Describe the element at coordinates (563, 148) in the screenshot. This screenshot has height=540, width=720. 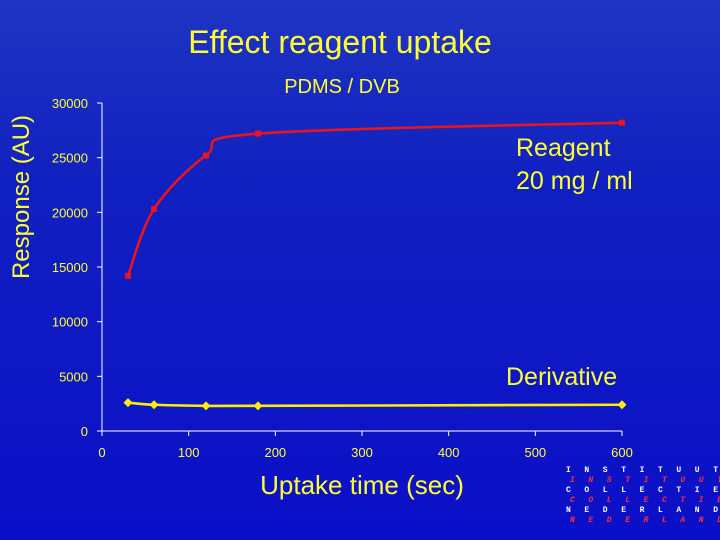
I see `series-label-reagent-line1: Reagent` at that location.